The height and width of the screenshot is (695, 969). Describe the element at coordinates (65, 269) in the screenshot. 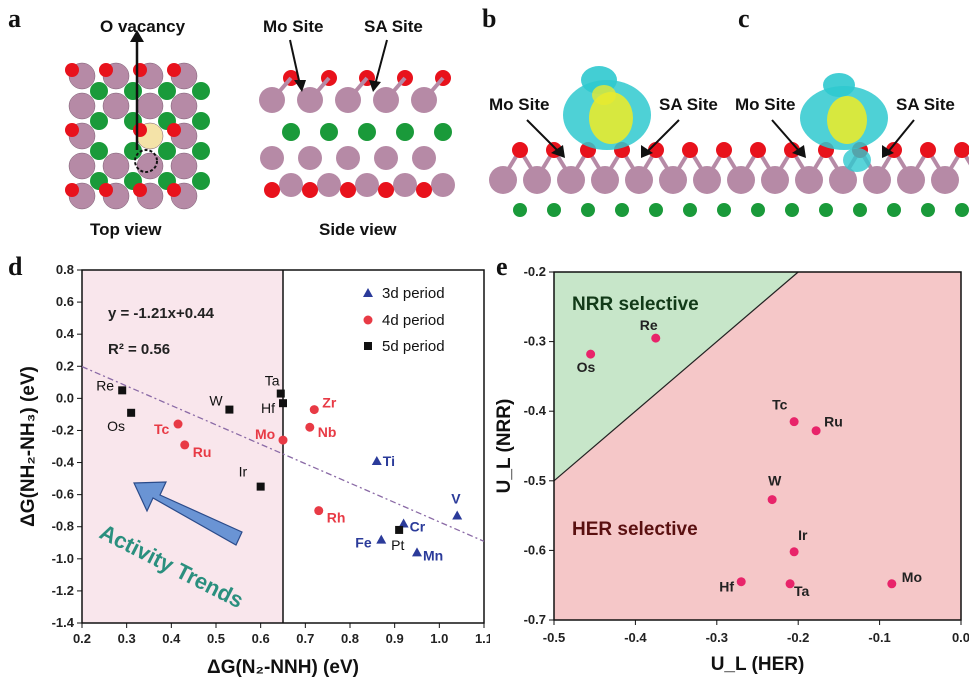

I see `y-tick-label: 0.8` at that location.